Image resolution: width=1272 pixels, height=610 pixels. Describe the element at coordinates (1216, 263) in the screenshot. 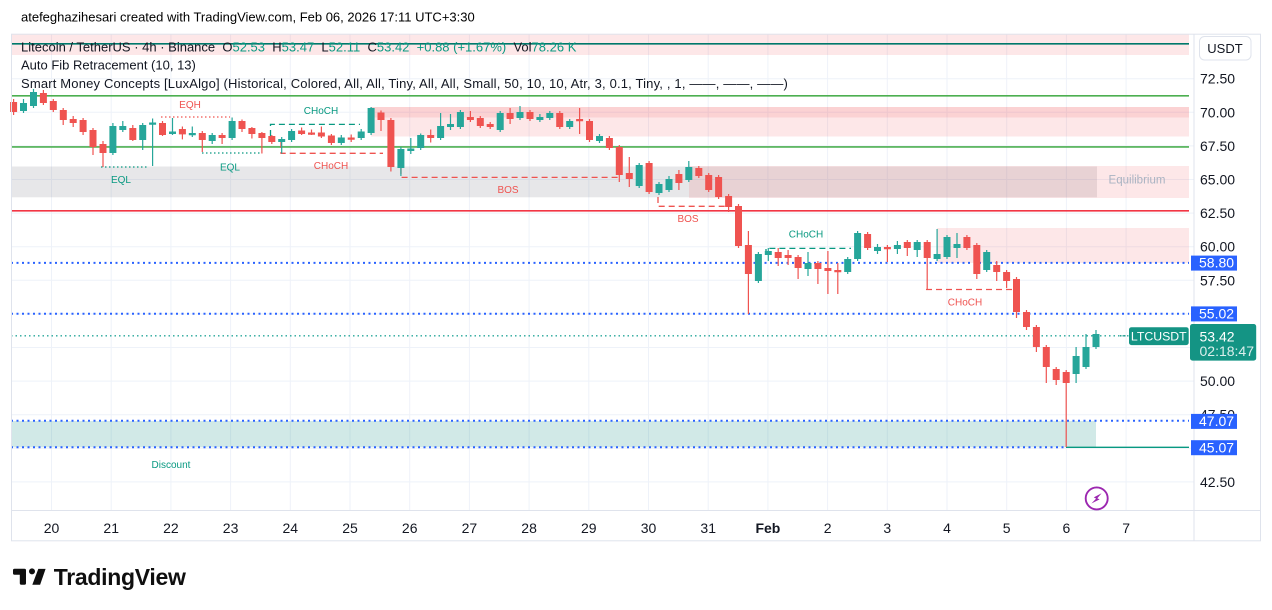

I see `svg-text: 58.80` at that location.